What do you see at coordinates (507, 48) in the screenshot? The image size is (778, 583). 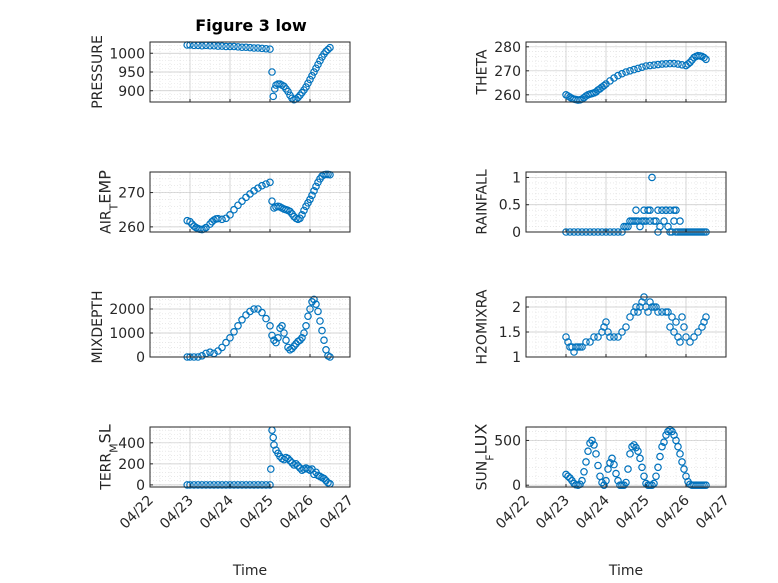 I see `y-tick-label: 280` at bounding box center [507, 48].